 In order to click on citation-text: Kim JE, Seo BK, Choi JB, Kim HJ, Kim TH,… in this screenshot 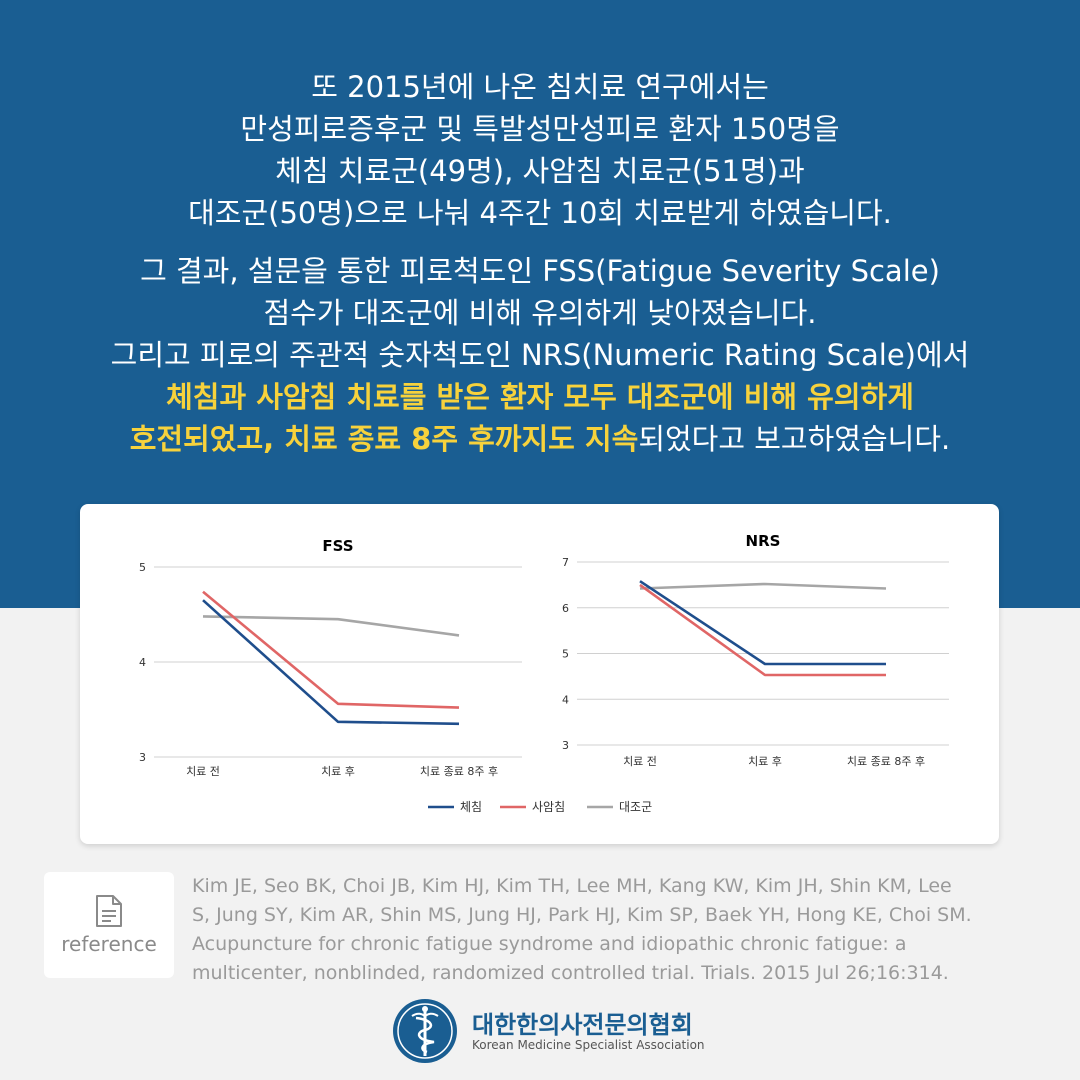, I will do `click(617, 930)`.